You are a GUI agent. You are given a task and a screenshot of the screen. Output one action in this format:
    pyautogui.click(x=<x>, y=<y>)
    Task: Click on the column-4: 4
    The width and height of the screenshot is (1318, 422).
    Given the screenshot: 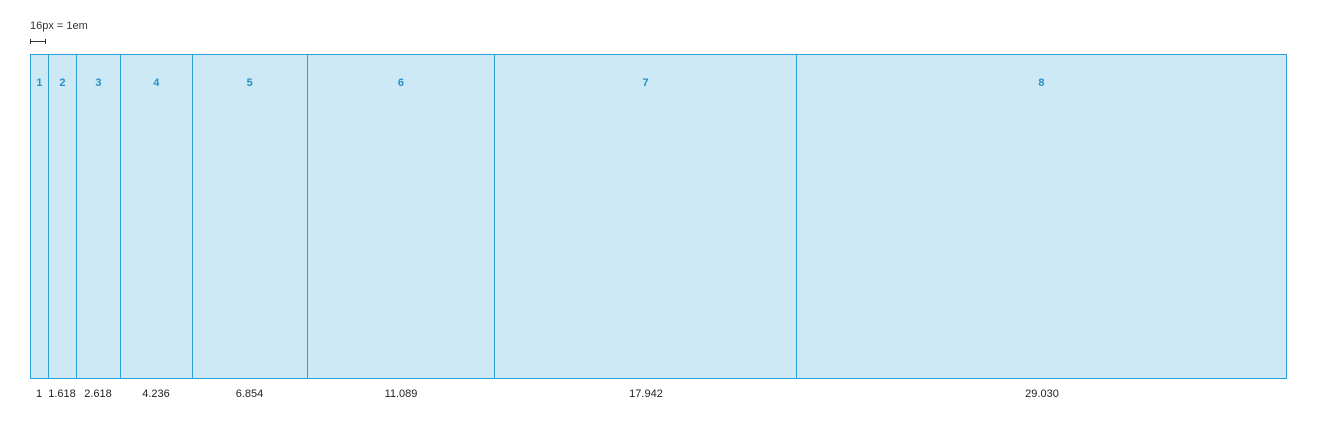 What is the action you would take?
    pyautogui.click(x=157, y=216)
    